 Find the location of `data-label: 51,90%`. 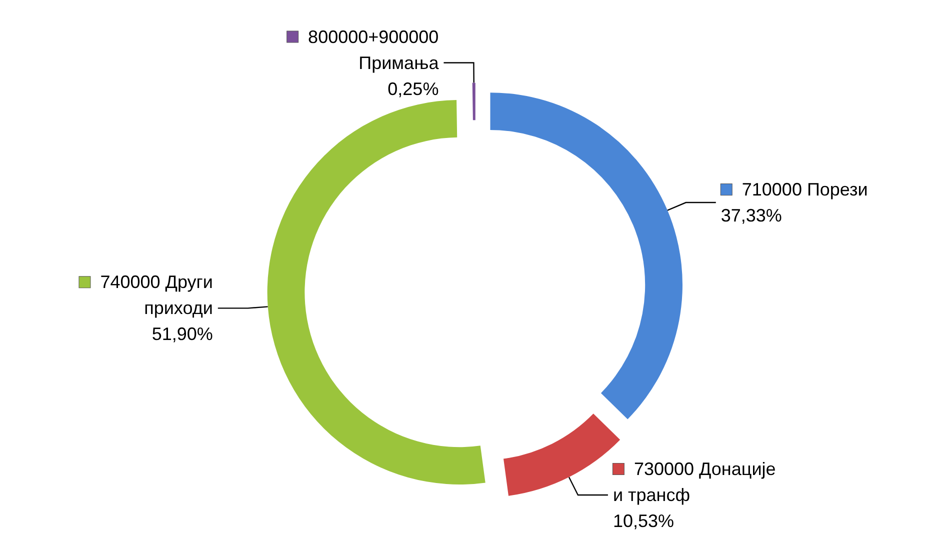

data-label: 51,90% is located at coordinates (182, 334).